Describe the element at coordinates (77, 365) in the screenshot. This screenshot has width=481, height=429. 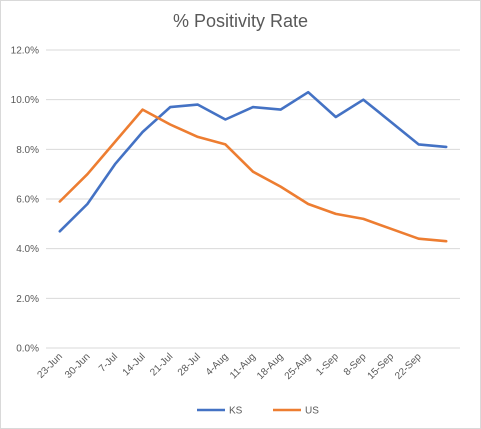
I see `x-tick-label: 30-Jun` at that location.